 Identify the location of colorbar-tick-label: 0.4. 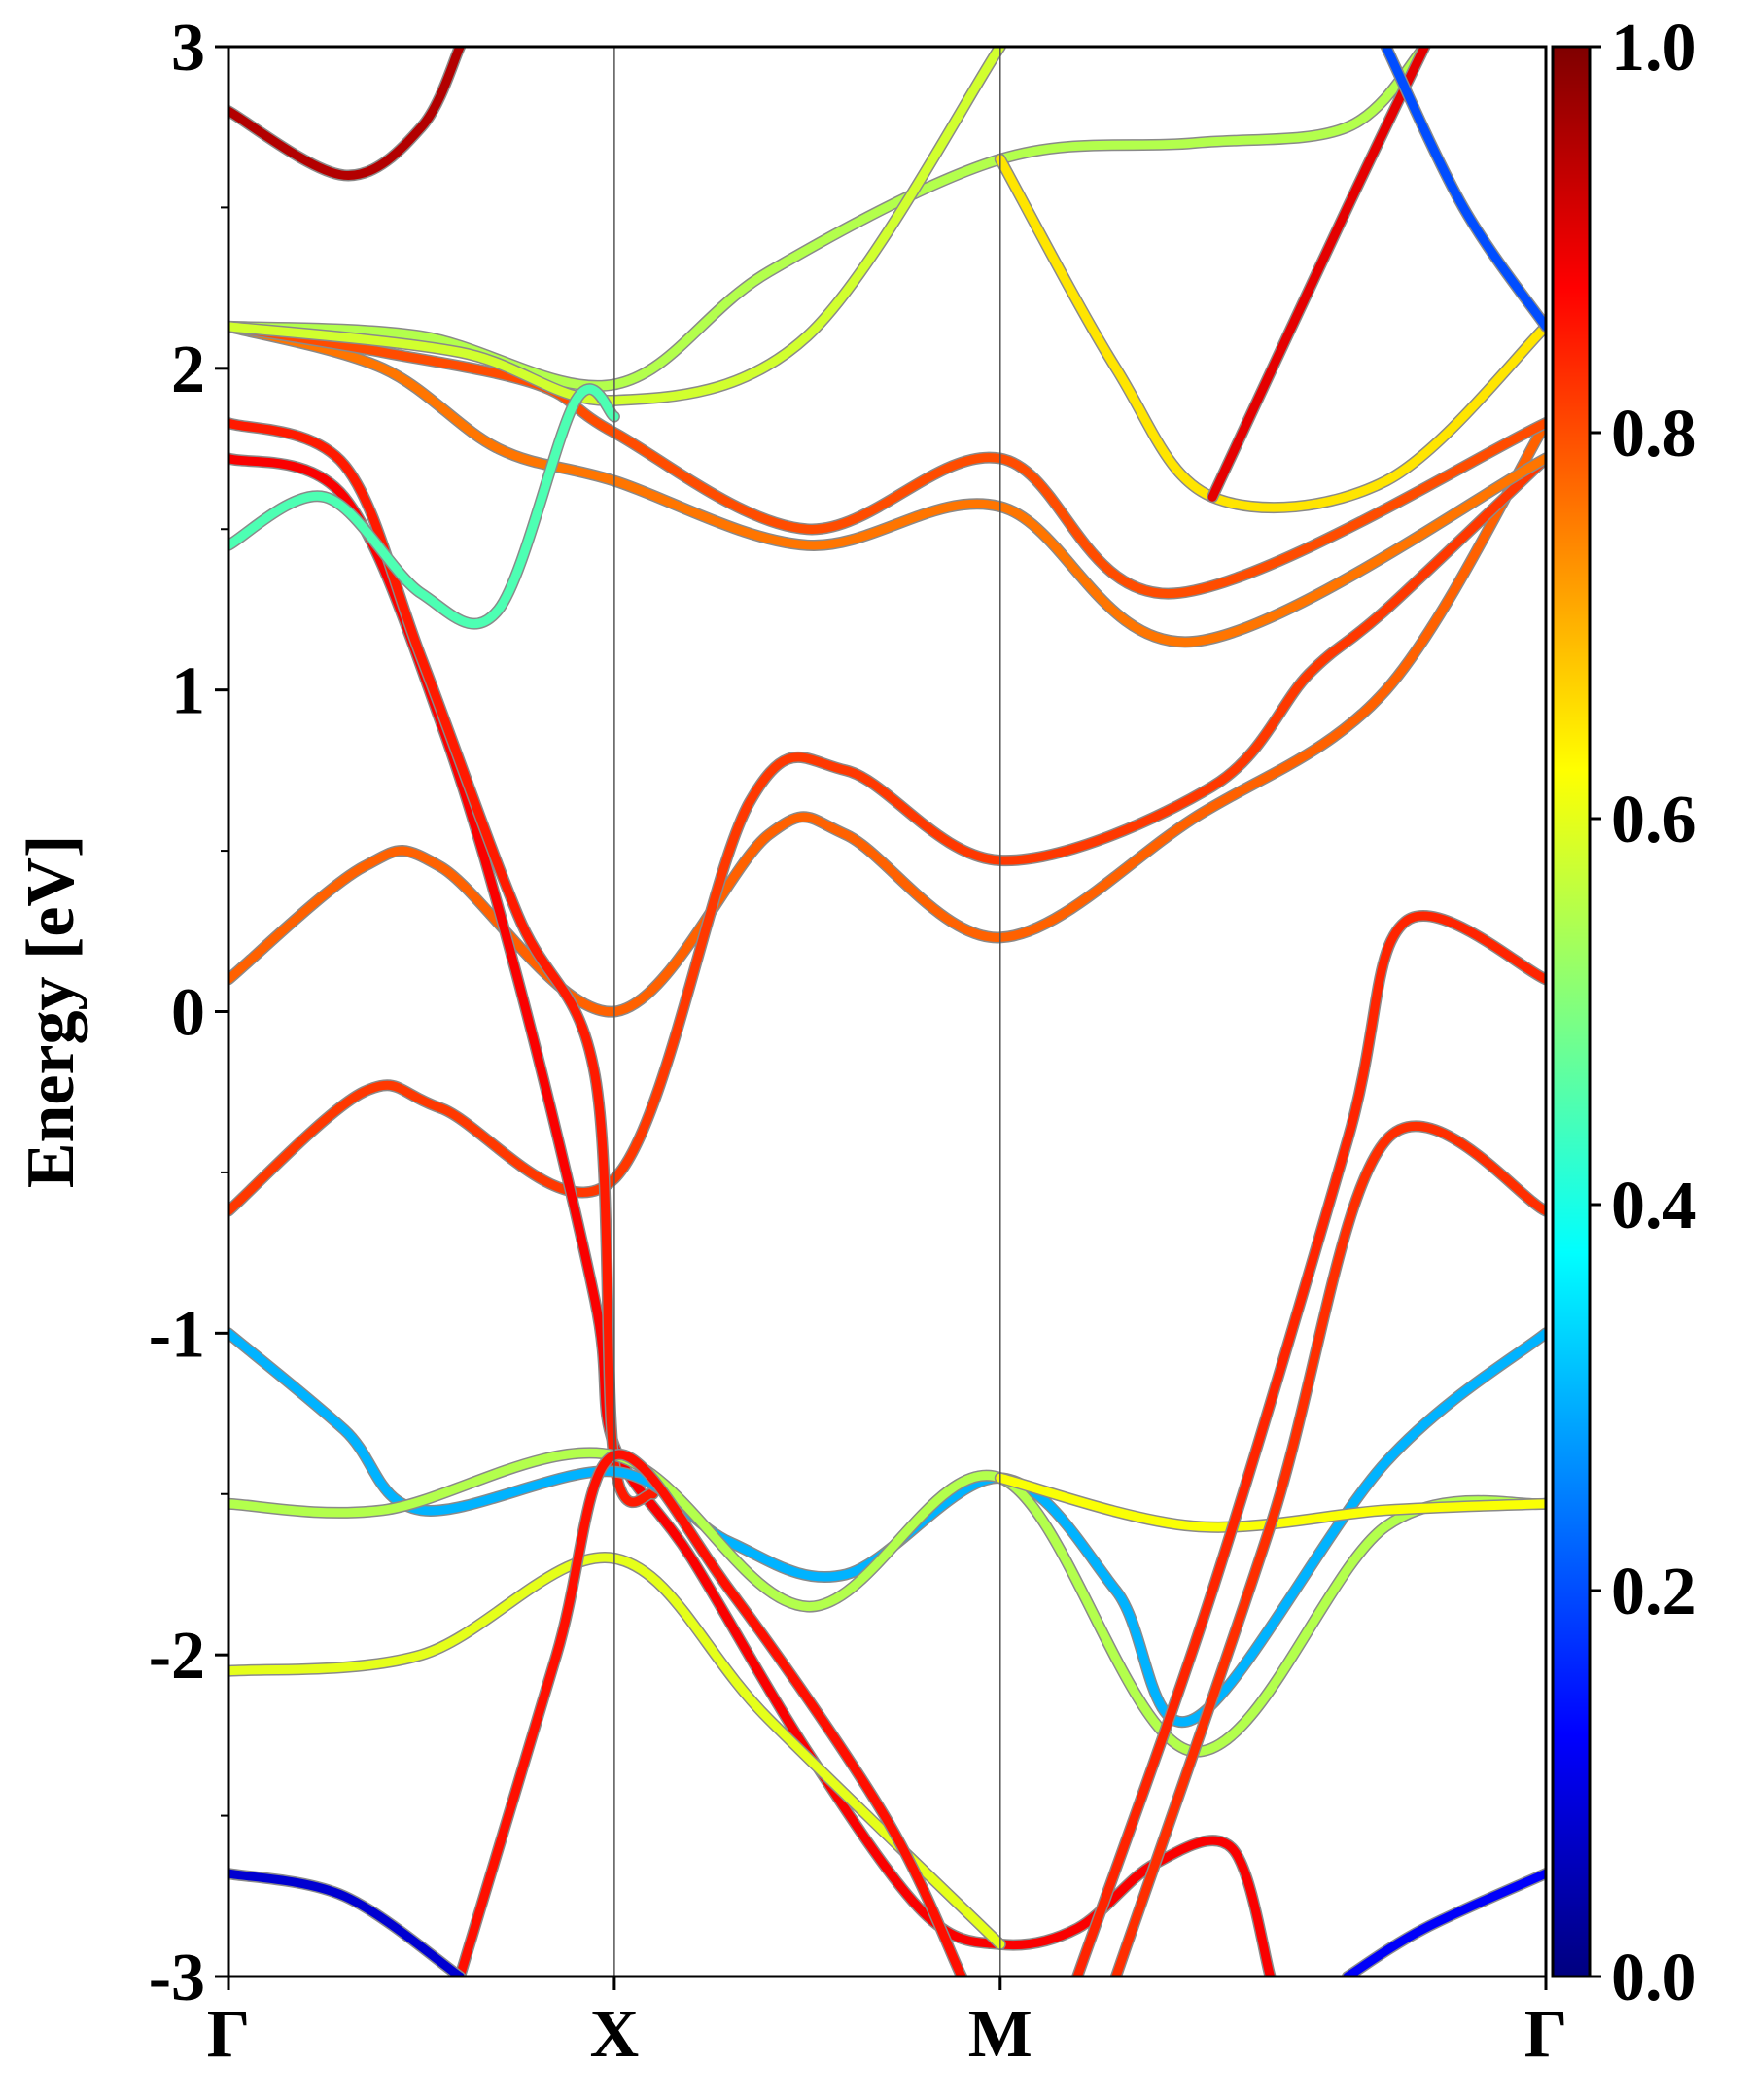
(1654, 1206).